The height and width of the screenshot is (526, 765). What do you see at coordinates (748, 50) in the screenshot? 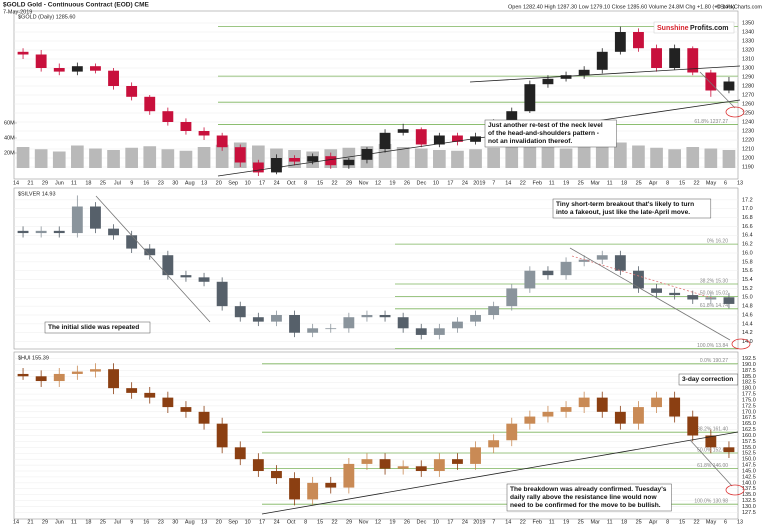
I see `y-tick-label: 1320` at bounding box center [748, 50].